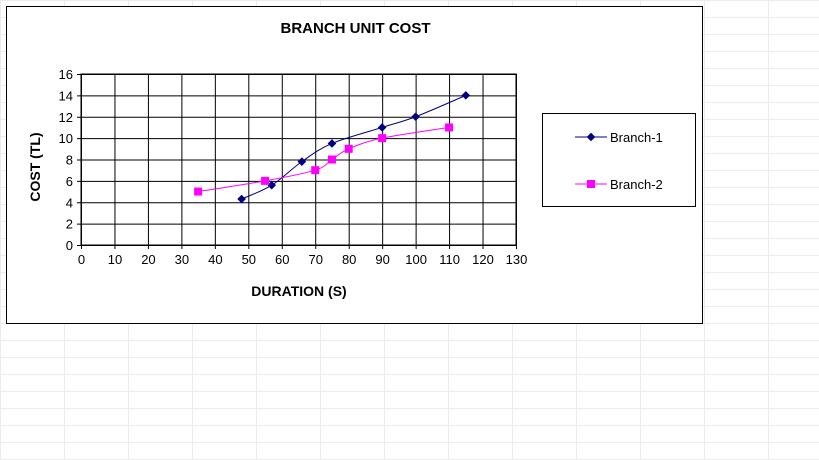 The image size is (819, 460). I want to click on x-tick-label: 10, so click(115, 259).